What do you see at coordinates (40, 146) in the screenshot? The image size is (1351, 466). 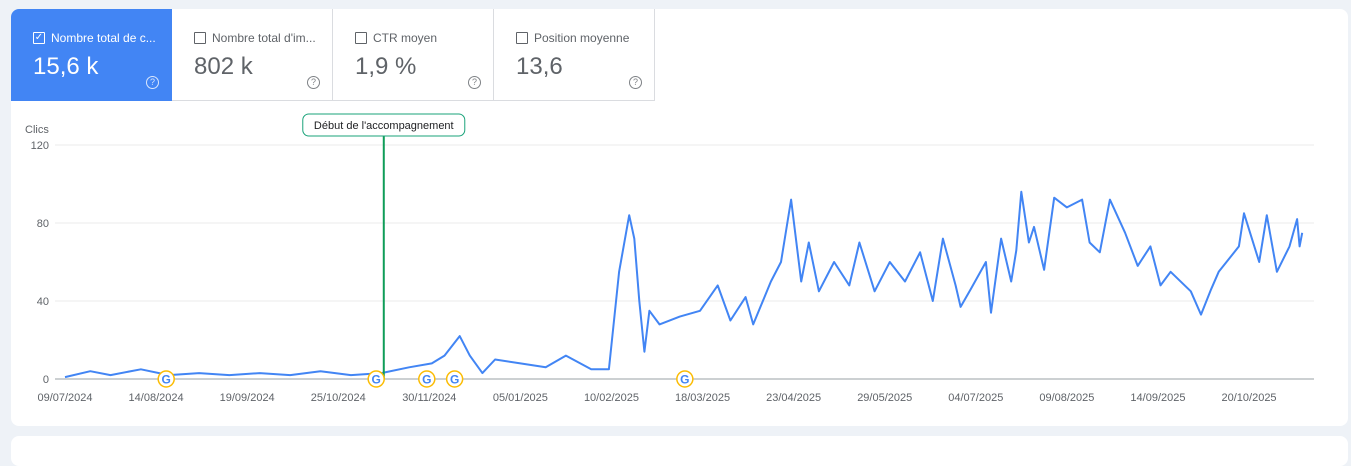 I see `y-tick-label: 120` at bounding box center [40, 146].